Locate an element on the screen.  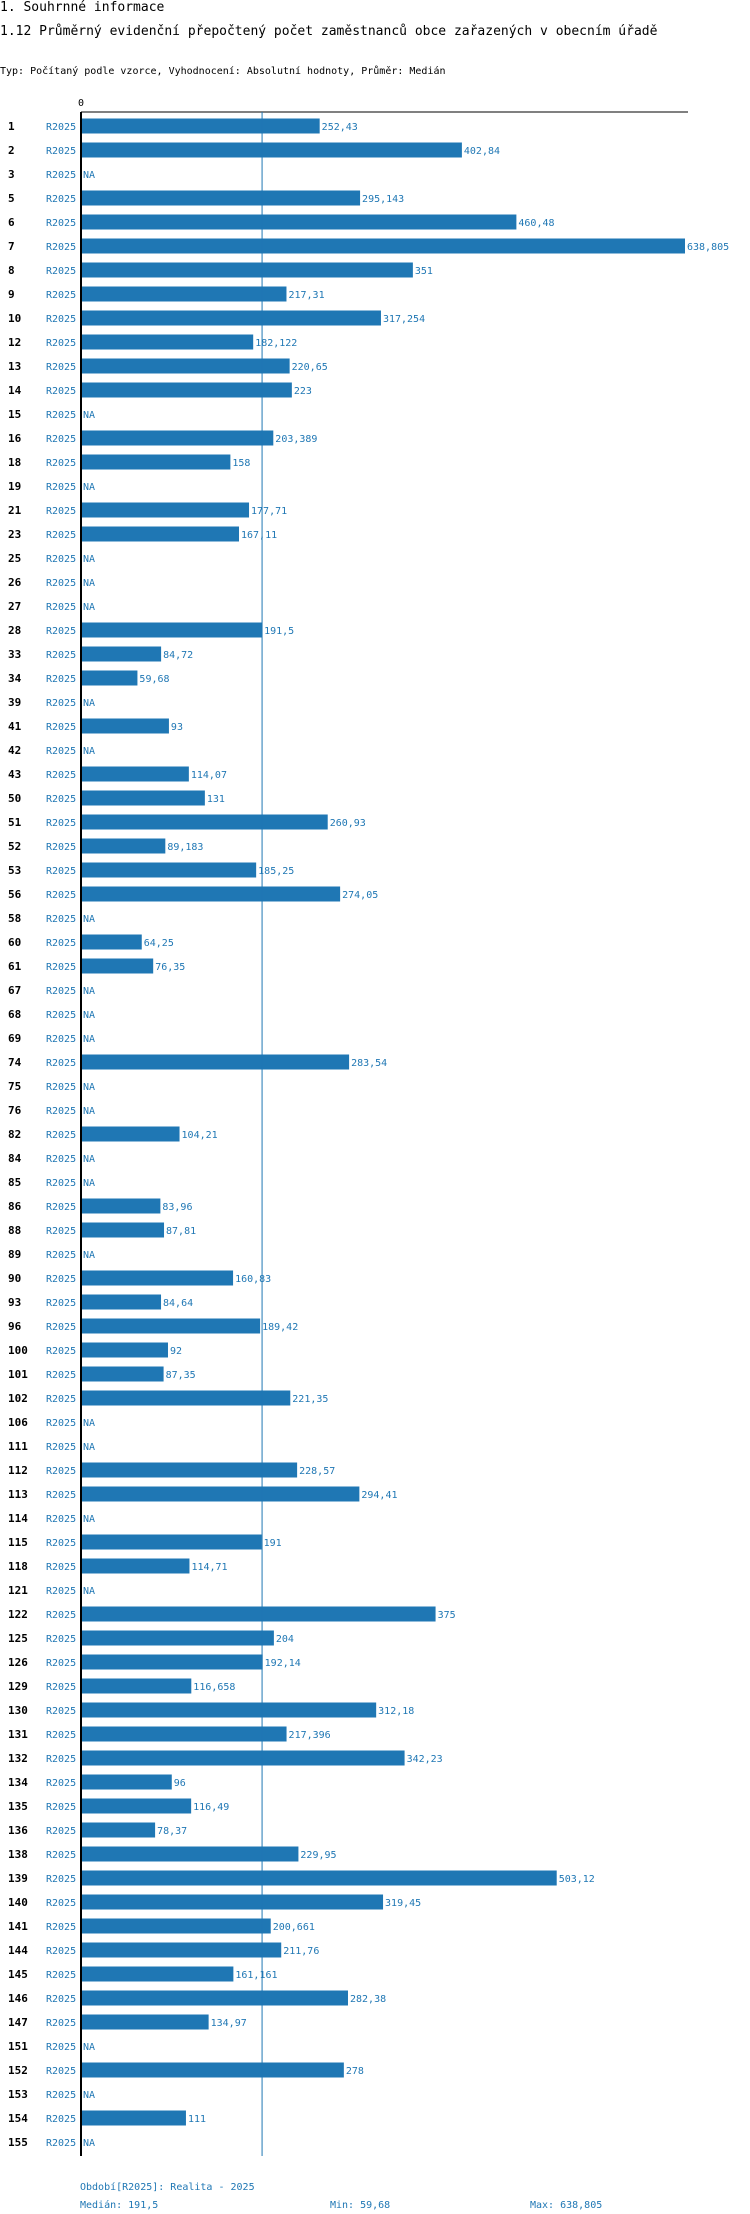
bar-value-label: 89,183 is located at coordinates (185, 847).